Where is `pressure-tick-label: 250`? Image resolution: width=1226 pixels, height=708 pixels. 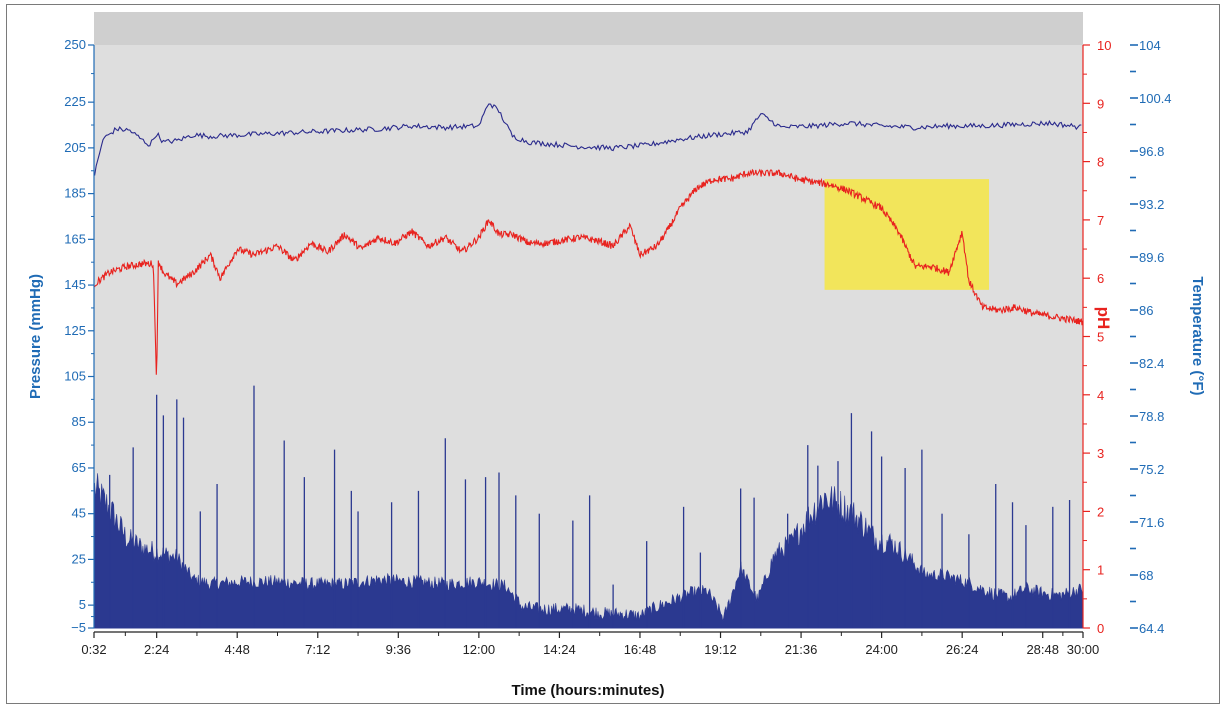 pressure-tick-label: 250 is located at coordinates (75, 44).